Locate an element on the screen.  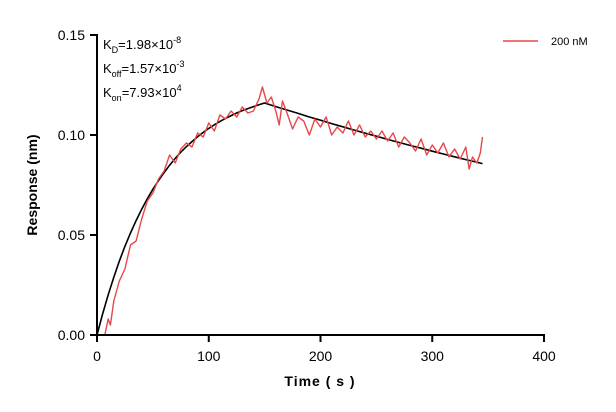
x-tick-label: 200 is located at coordinates (321, 356).